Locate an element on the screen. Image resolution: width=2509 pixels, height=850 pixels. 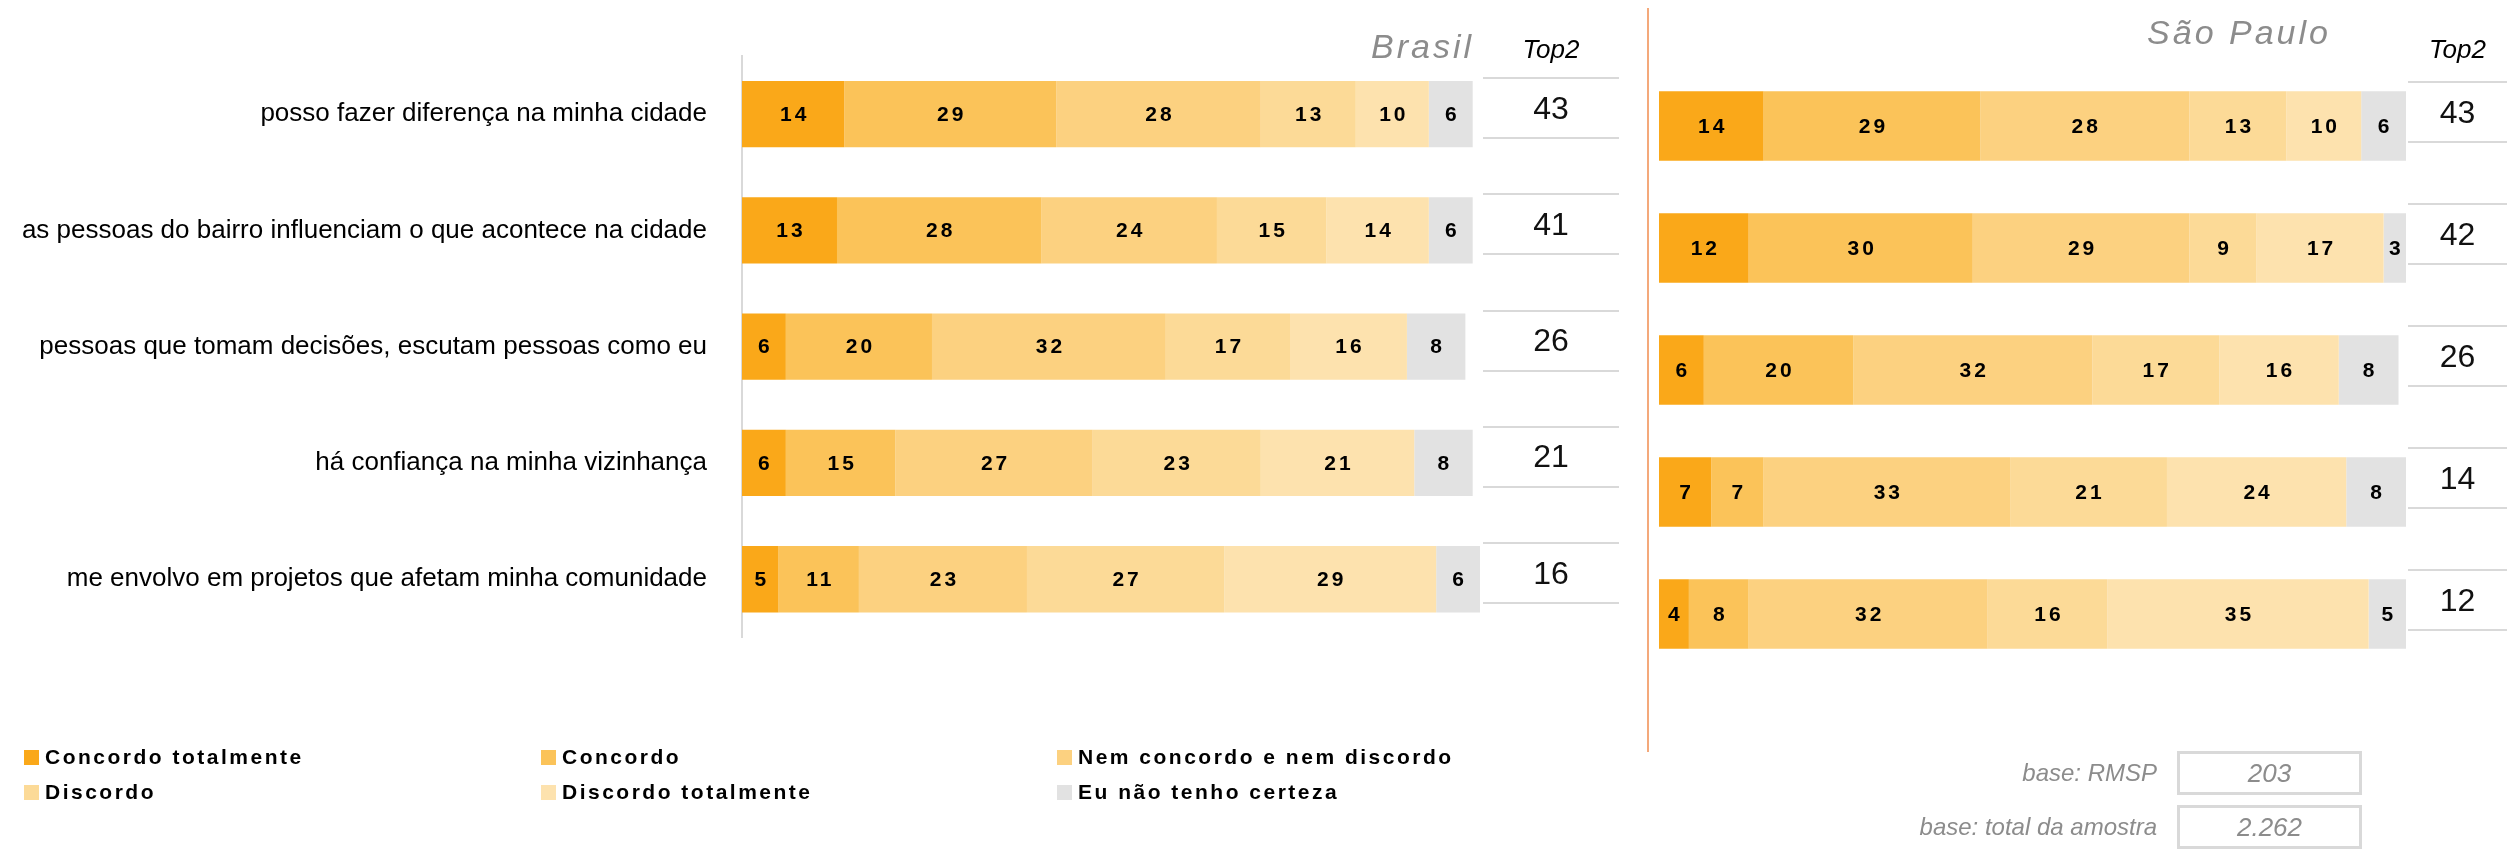
legend-label: Eu não tenho certeza is located at coordinates (1209, 792).